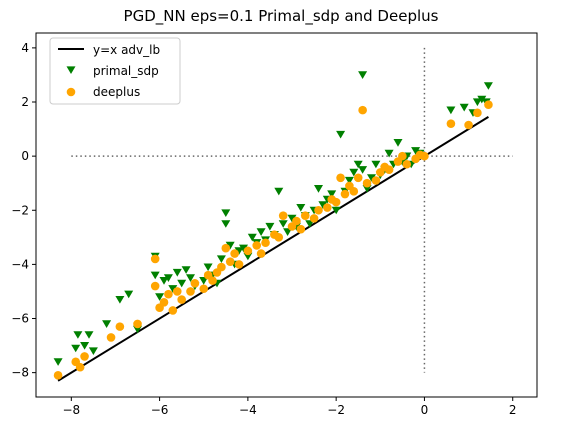 The height and width of the screenshot is (423, 562). Describe the element at coordinates (25, 156) in the screenshot. I see `y-tick-label: 0` at that location.